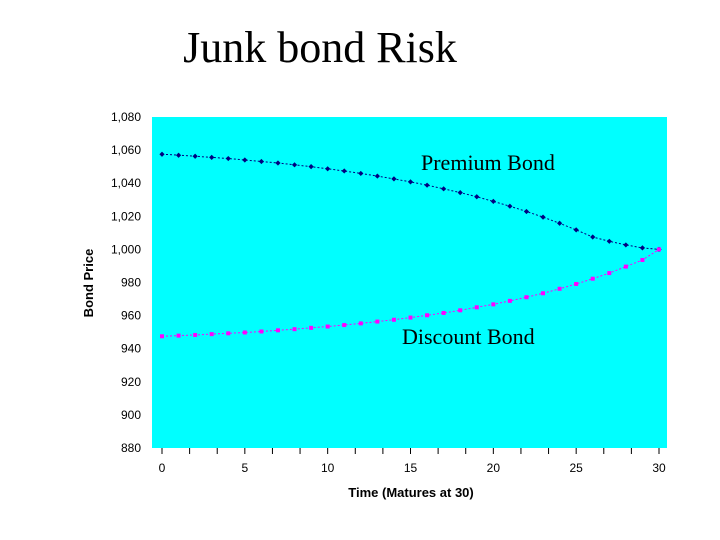 This screenshot has width=720, height=540. I want to click on x-axis: 0 5 10 15 20 25 30, so click(412, 461).